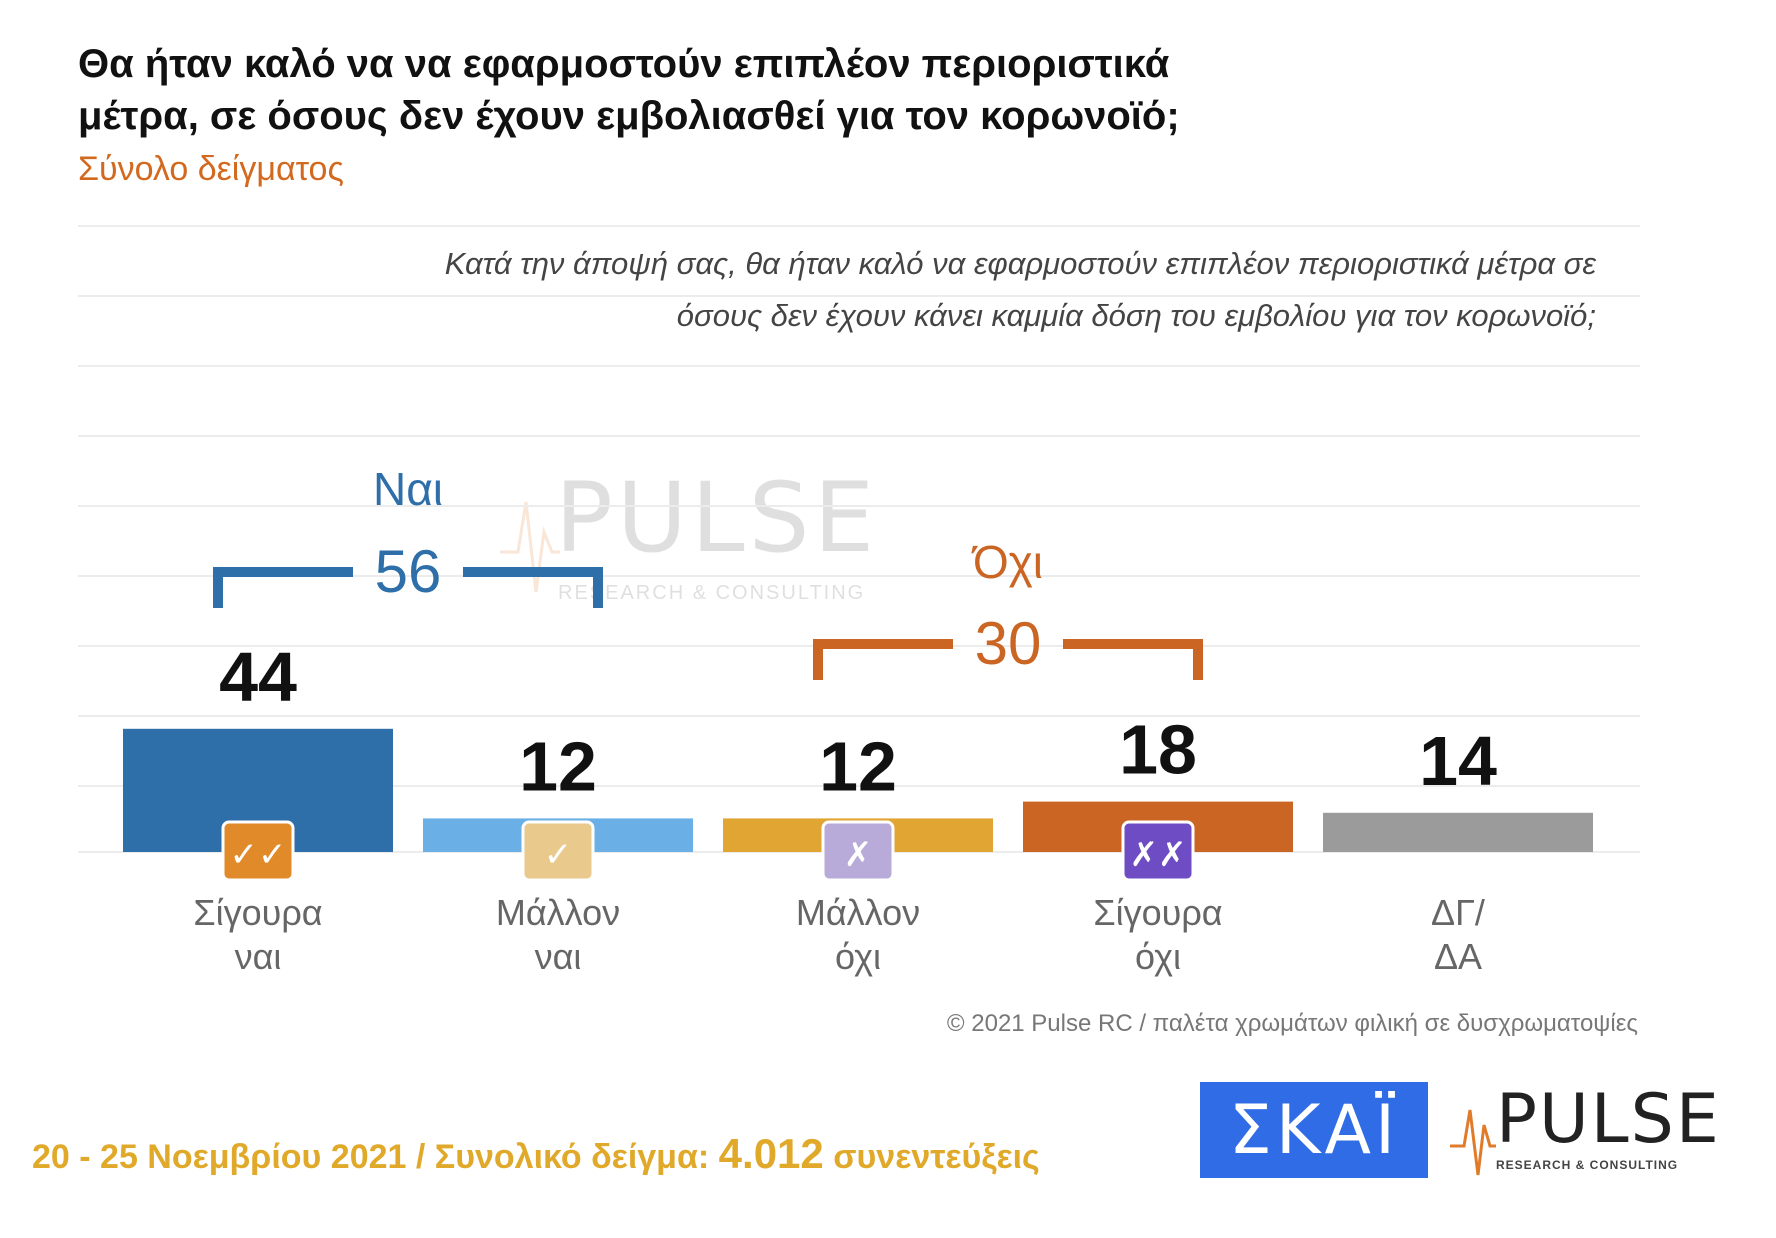 This screenshot has width=1776, height=1238. Describe the element at coordinates (1158, 956) in the screenshot. I see `category-label-4: όχι` at that location.